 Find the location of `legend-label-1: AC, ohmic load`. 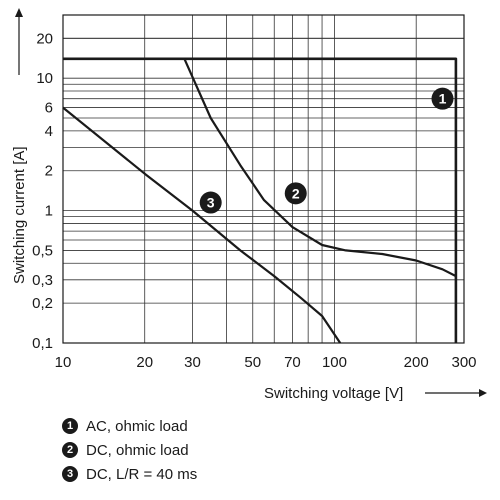

legend-label-1: AC, ohmic load is located at coordinates (137, 426).